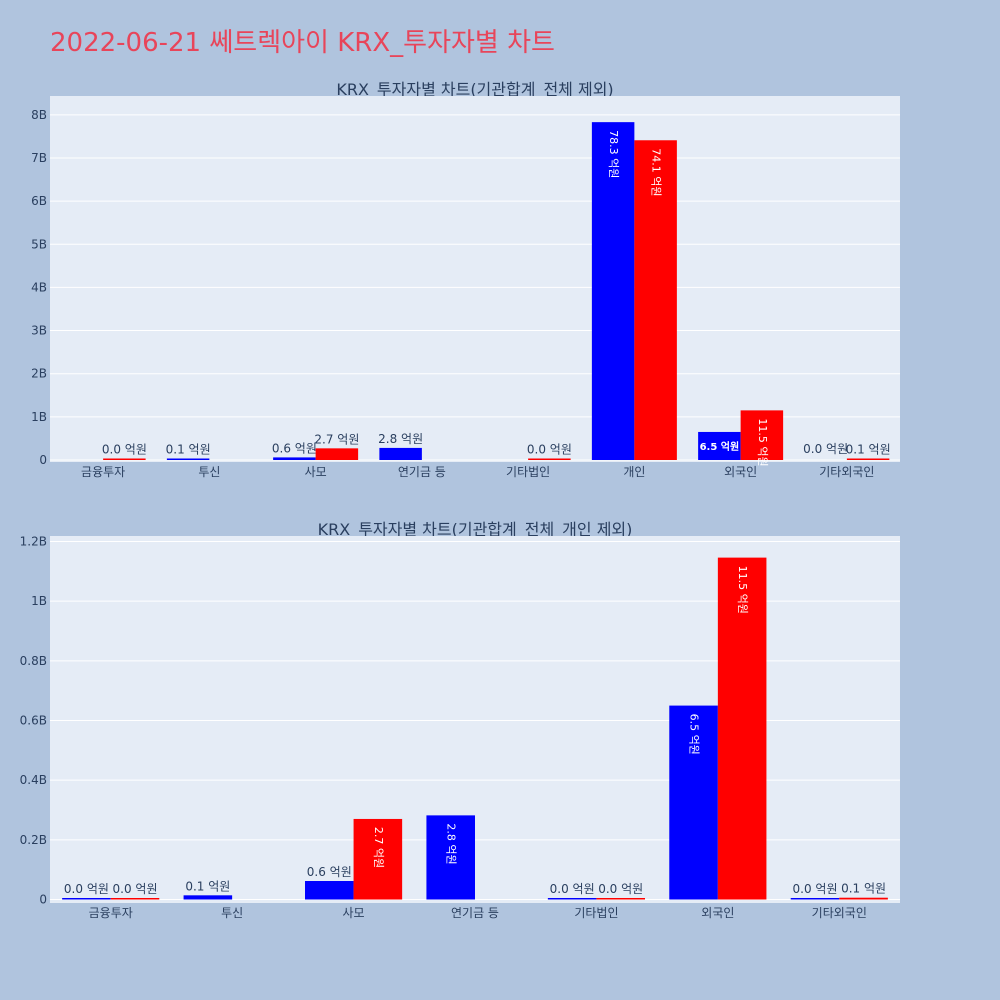 The width and height of the screenshot is (1000, 1000). Describe the element at coordinates (43, 900) in the screenshot. I see `chart2-ytick-label: 0` at that location.